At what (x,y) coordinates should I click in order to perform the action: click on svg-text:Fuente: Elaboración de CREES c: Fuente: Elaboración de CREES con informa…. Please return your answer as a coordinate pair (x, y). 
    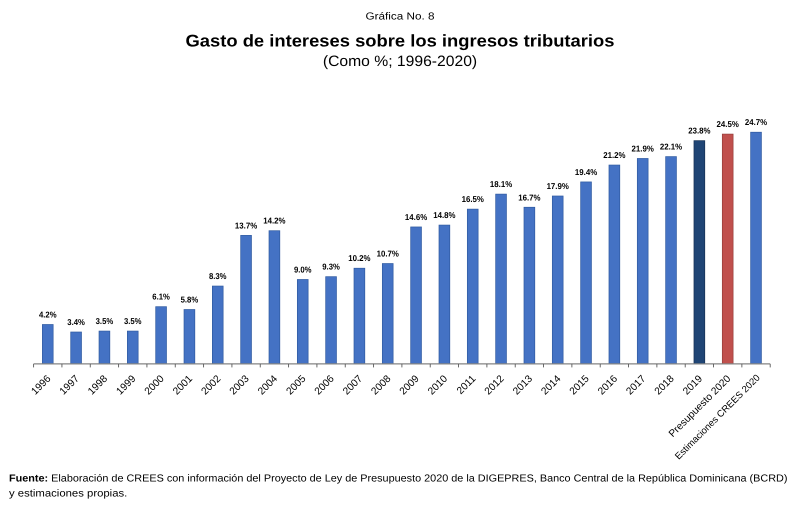
    Looking at the image, I should click on (398, 478).